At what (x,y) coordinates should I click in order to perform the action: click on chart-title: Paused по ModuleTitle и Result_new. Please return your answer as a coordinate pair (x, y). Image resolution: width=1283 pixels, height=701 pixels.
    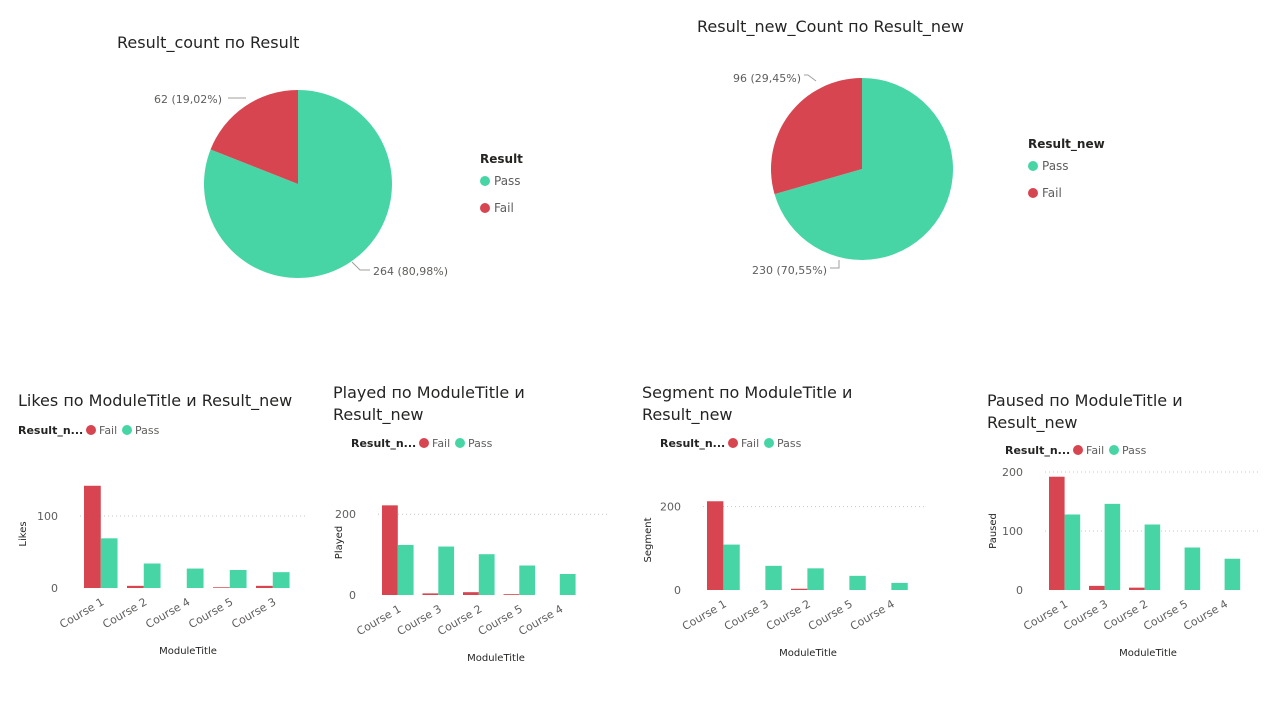
    Looking at the image, I should click on (1085, 411).